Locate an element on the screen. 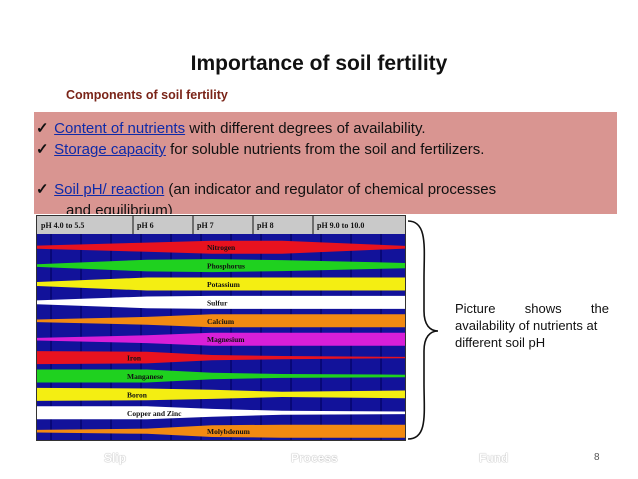 This screenshot has width=638, height=479. nutrient-label: Copper and Zinc is located at coordinates (154, 413).